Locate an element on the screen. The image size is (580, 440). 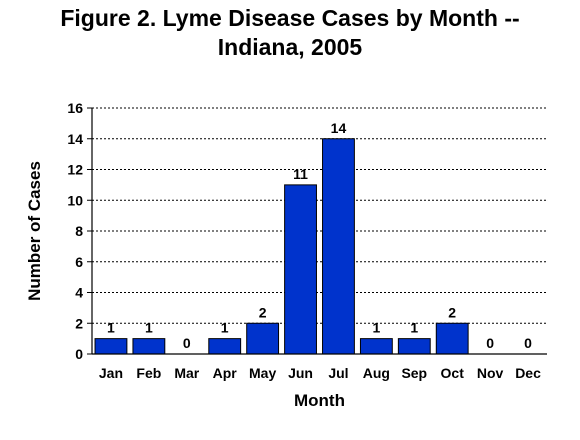
y-tick-label: 14 is located at coordinates (75, 139).